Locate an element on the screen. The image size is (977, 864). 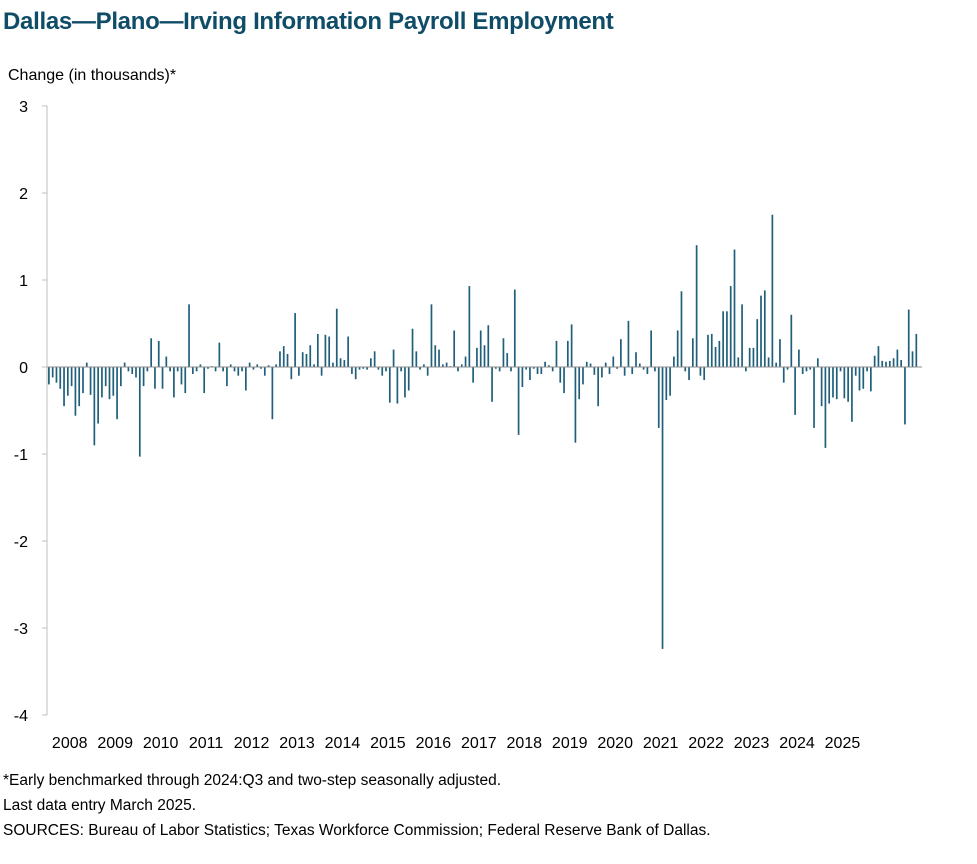
x-tick-label: 2019 is located at coordinates (570, 743).